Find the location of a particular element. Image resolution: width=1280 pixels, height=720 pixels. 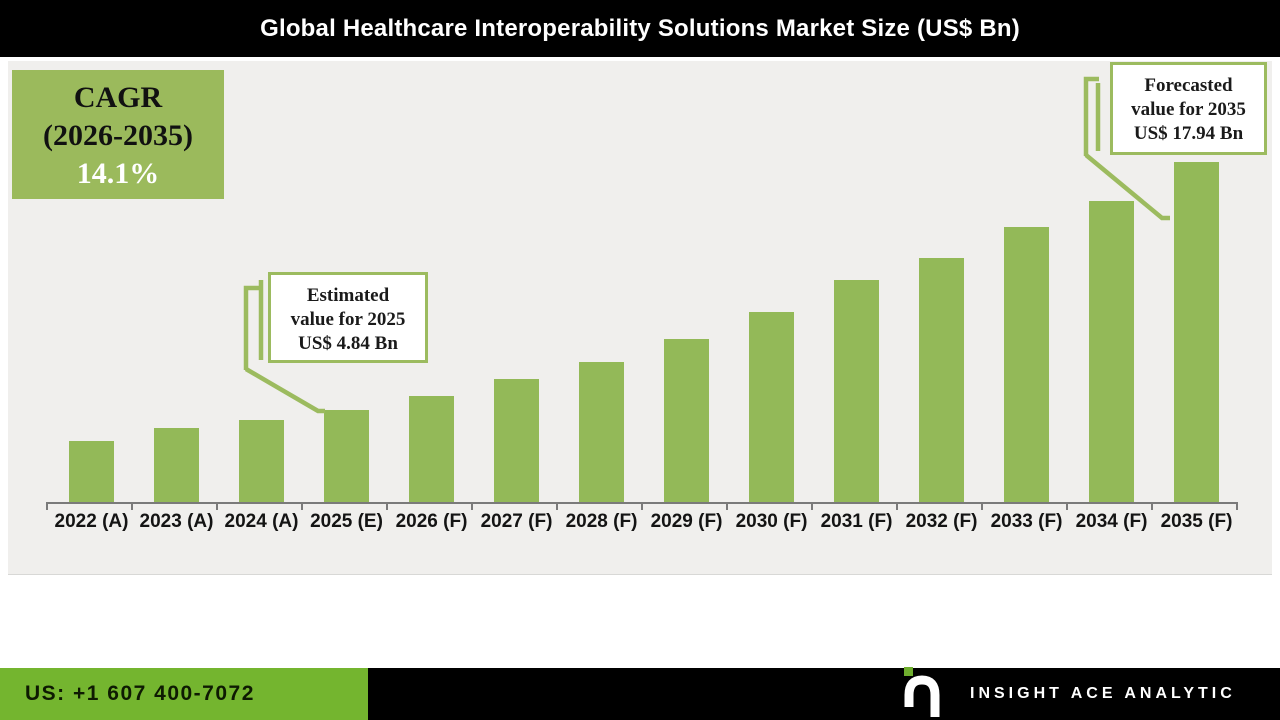

bar-2031-f is located at coordinates (856, 391).